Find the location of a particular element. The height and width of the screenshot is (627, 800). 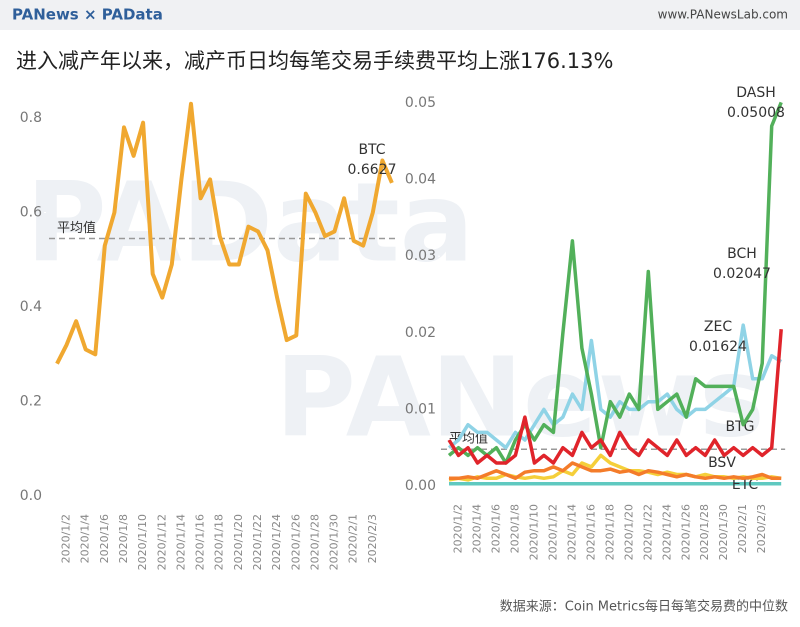

title: 进入减产年以来，减产币日均每笔交易手续费平均上涨176.13% is located at coordinates (314, 61).